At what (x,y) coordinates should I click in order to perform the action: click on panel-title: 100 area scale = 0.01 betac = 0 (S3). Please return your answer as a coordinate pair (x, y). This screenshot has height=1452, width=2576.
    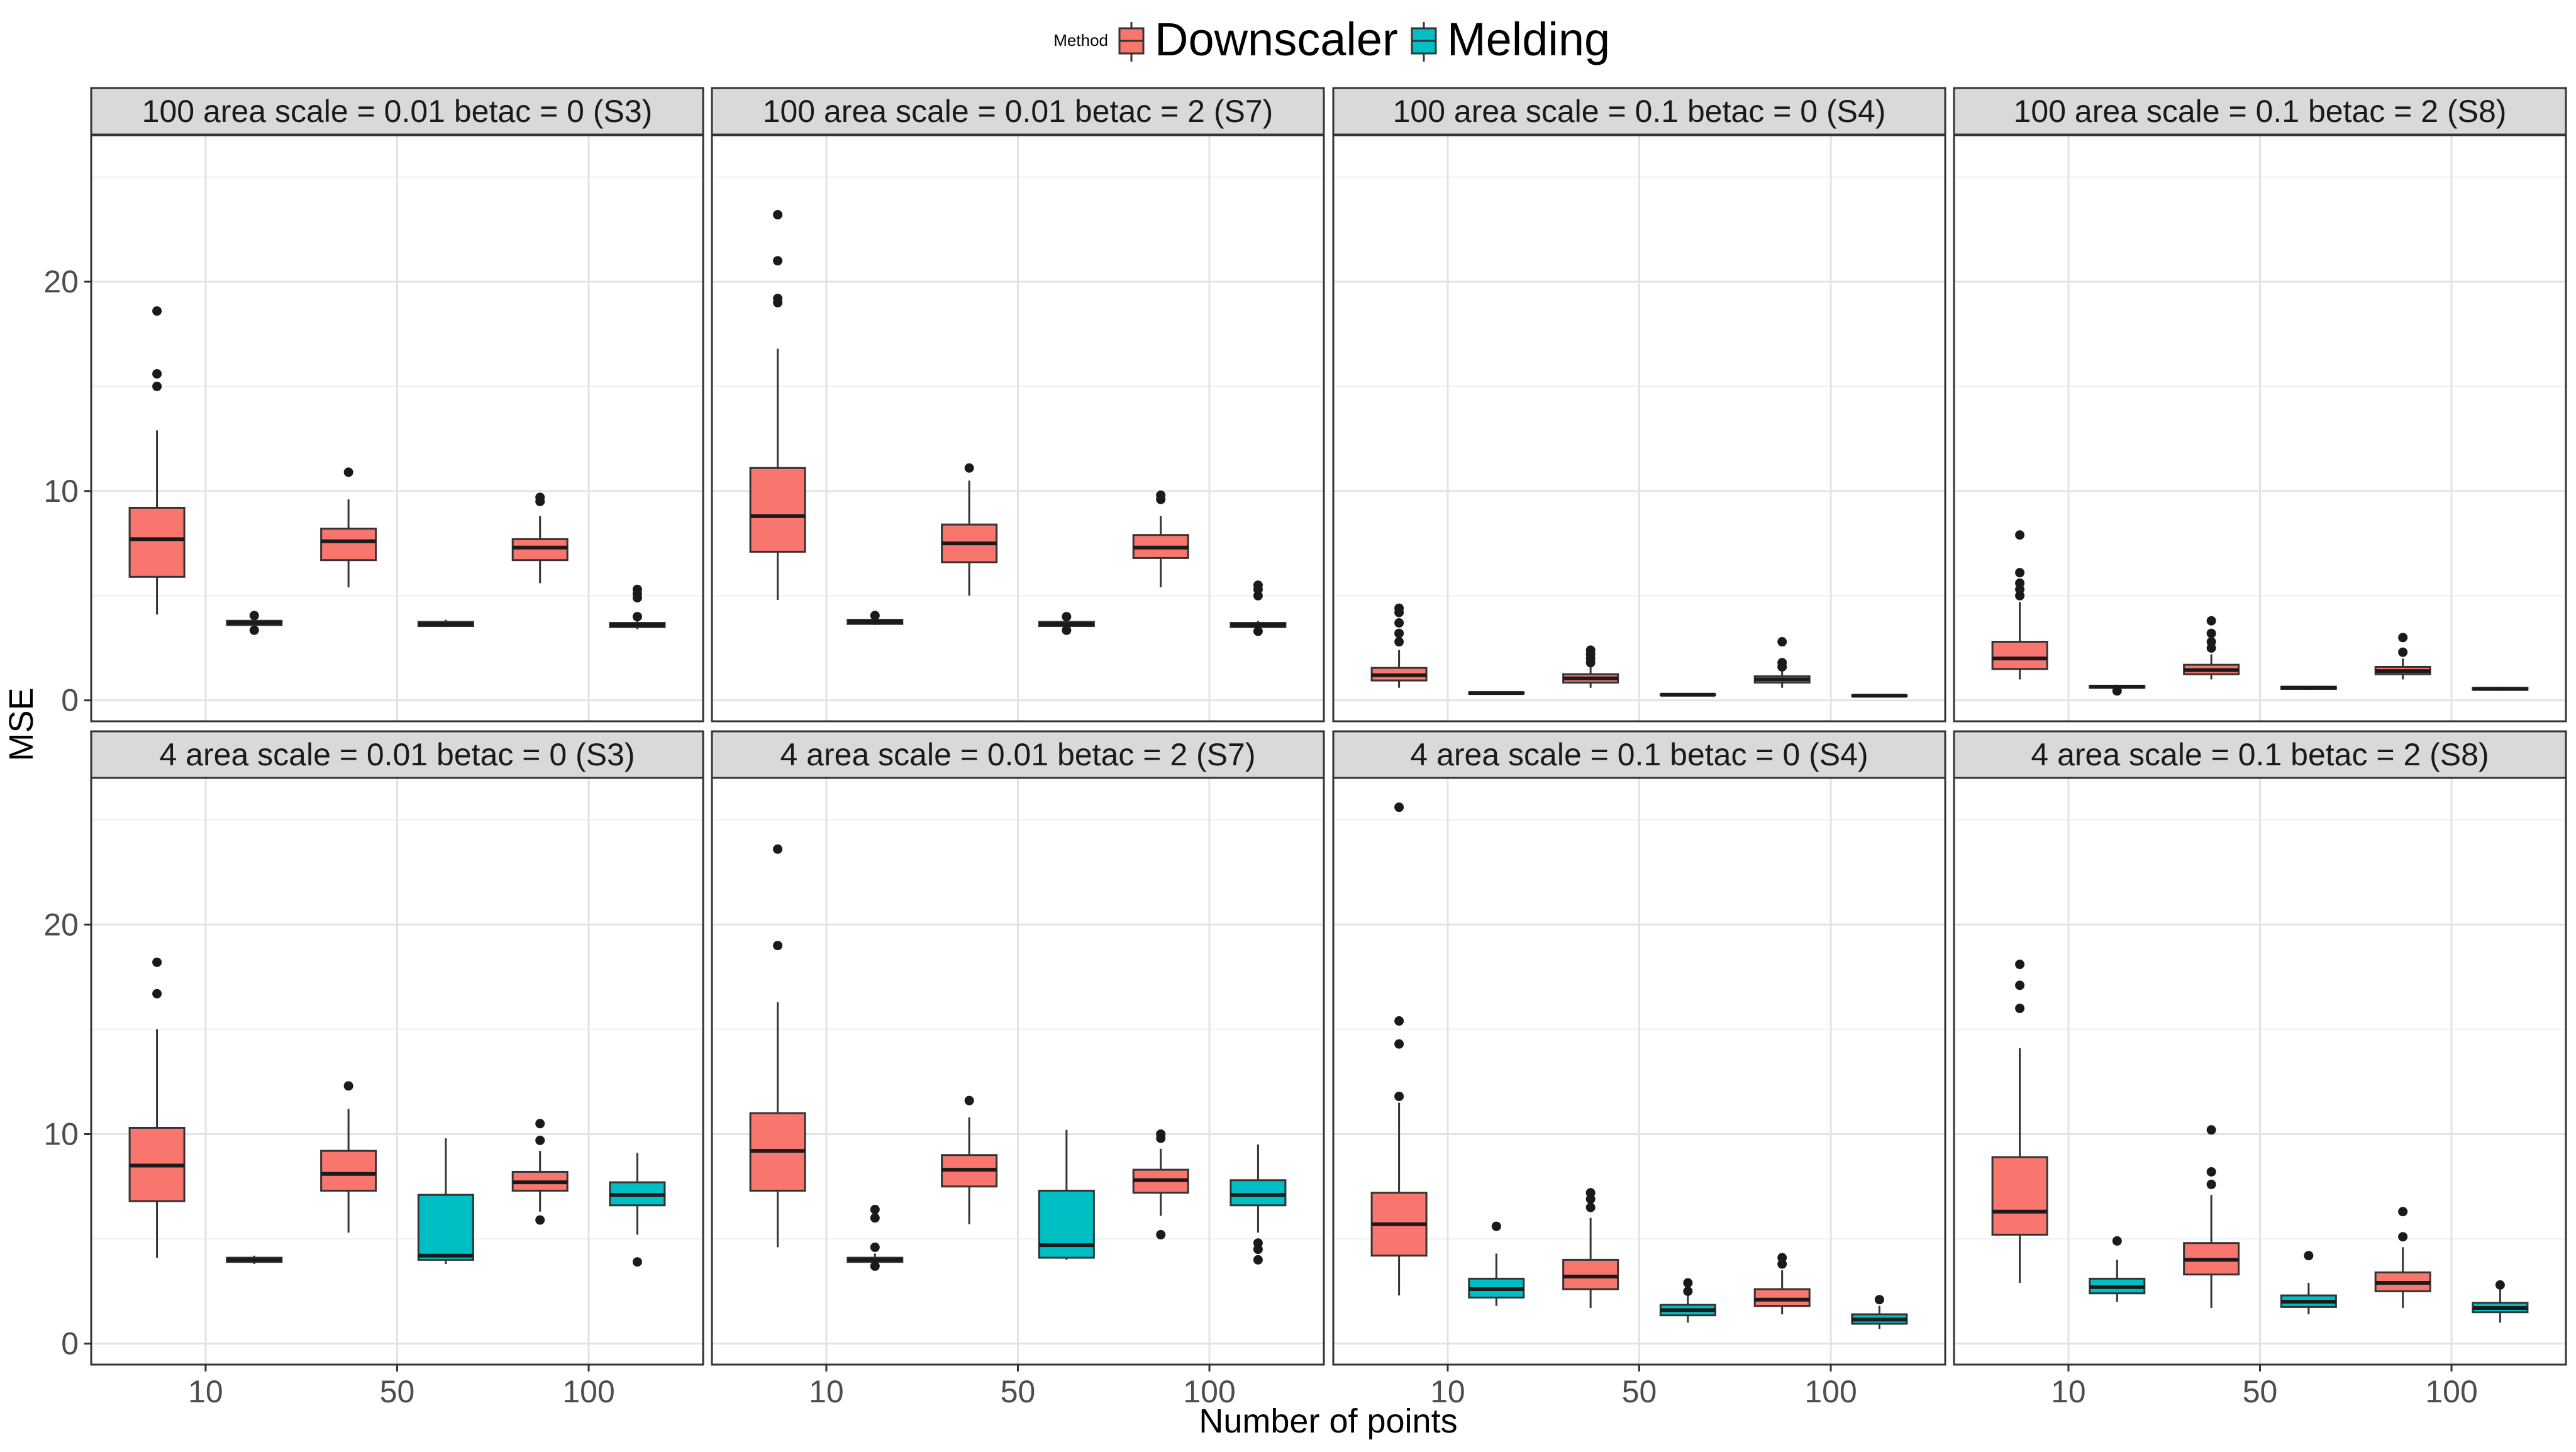
    Looking at the image, I should click on (397, 111).